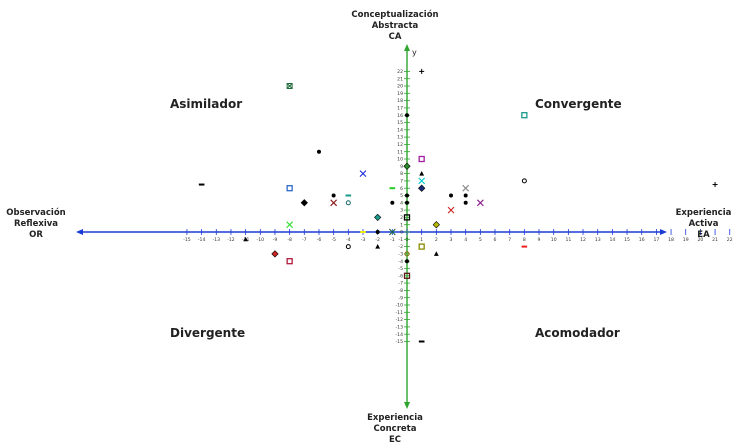  Describe the element at coordinates (686, 240) in the screenshot. I see `x-tick-label: 19` at that location.